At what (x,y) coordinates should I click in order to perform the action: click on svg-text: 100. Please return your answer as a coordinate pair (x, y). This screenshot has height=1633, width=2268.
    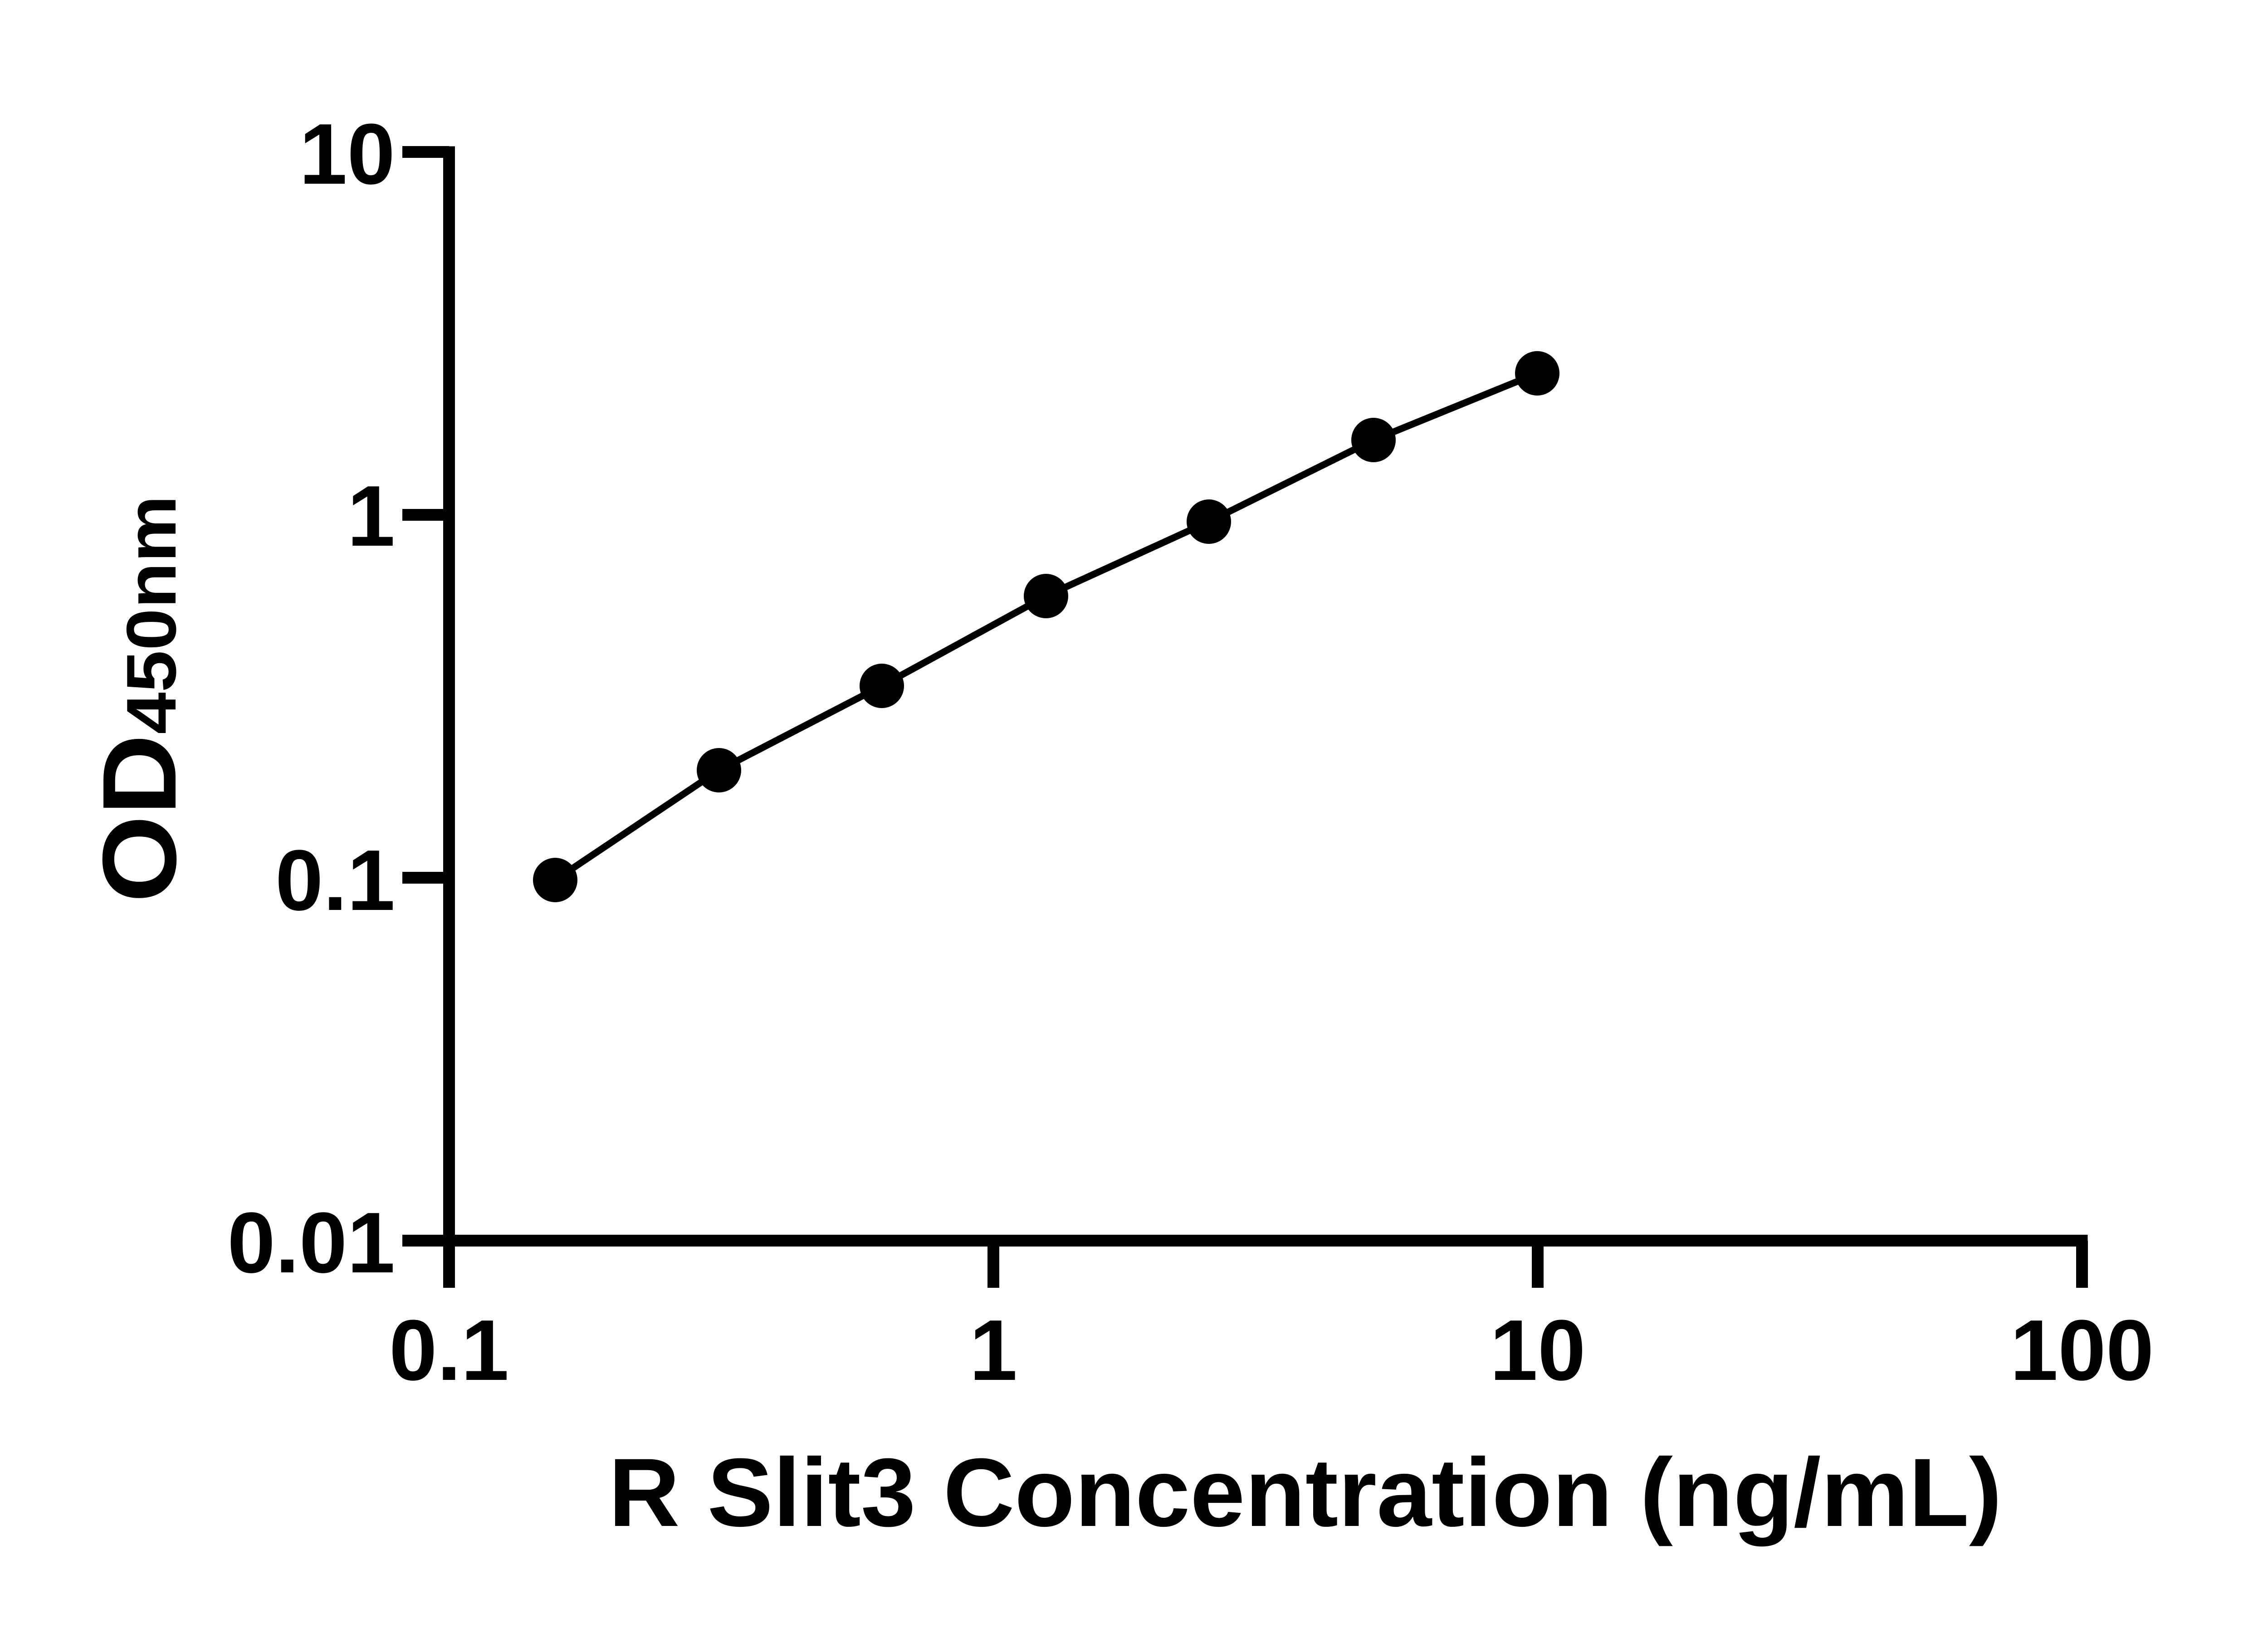
    Looking at the image, I should click on (2082, 1350).